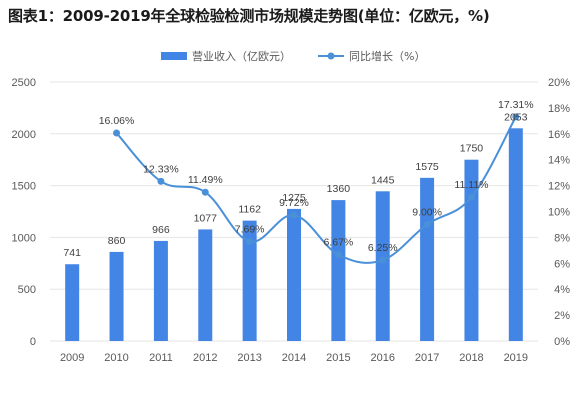 Image resolution: width=576 pixels, height=411 pixels. I want to click on bar-data-label: 2053, so click(516, 117).